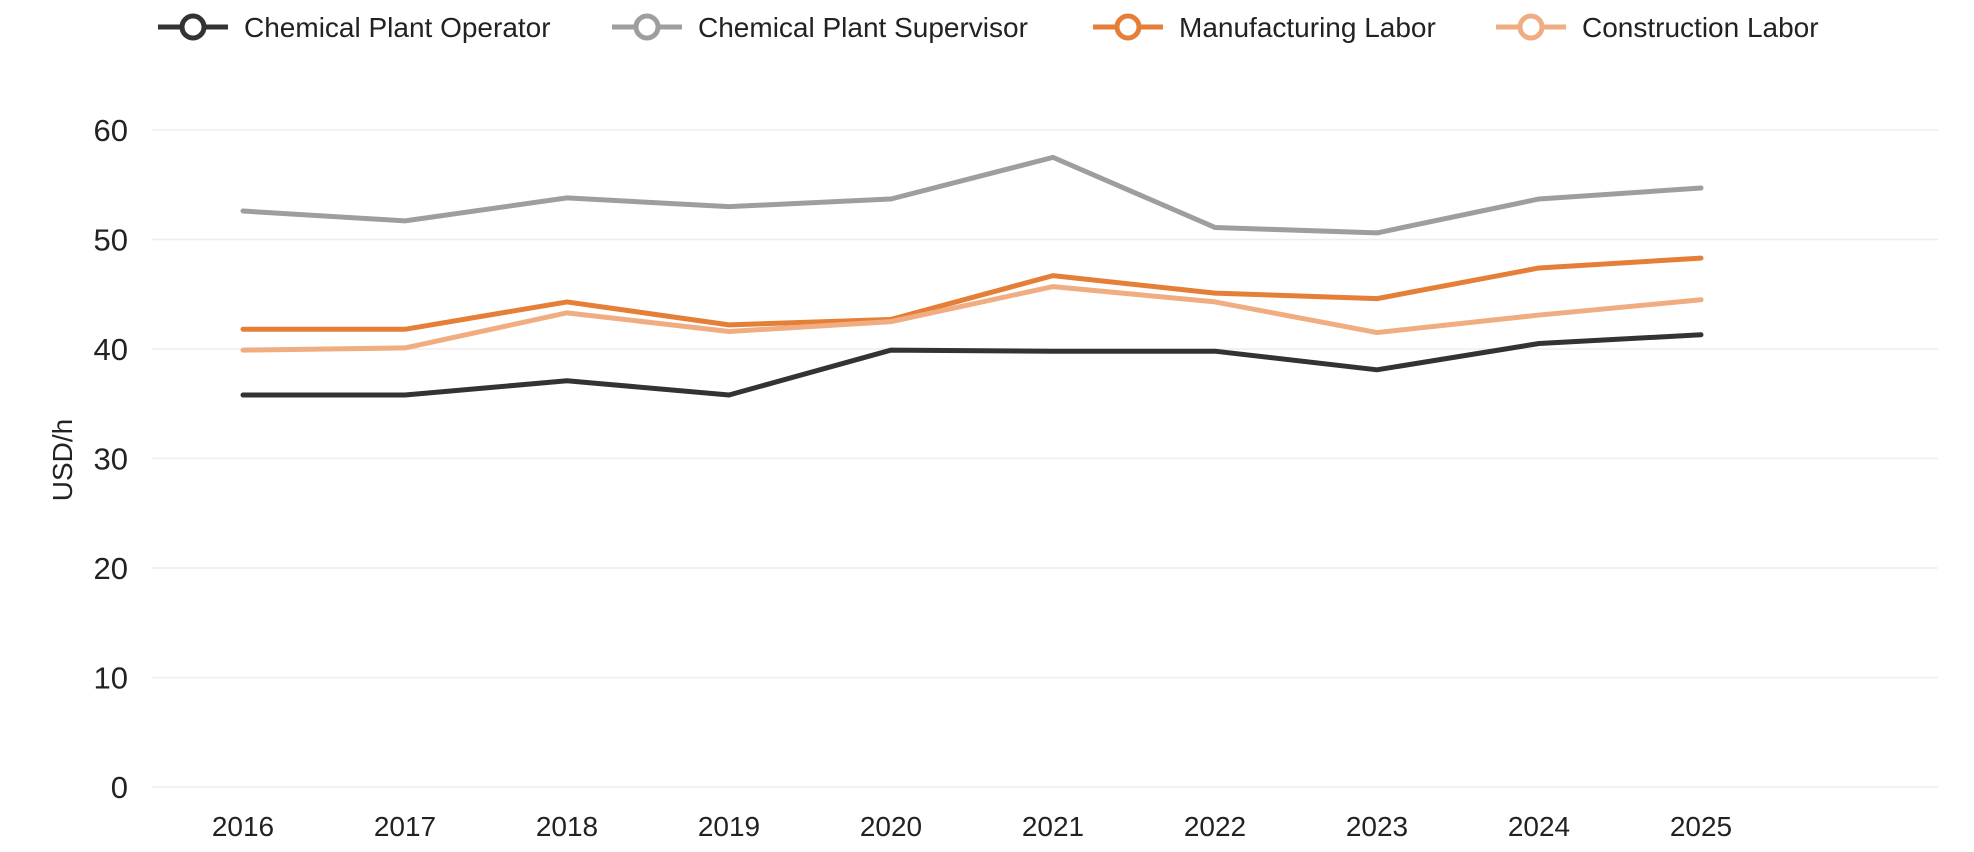 The width and height of the screenshot is (1974, 852). What do you see at coordinates (111, 568) in the screenshot?
I see `y-tick-label: 20` at bounding box center [111, 568].